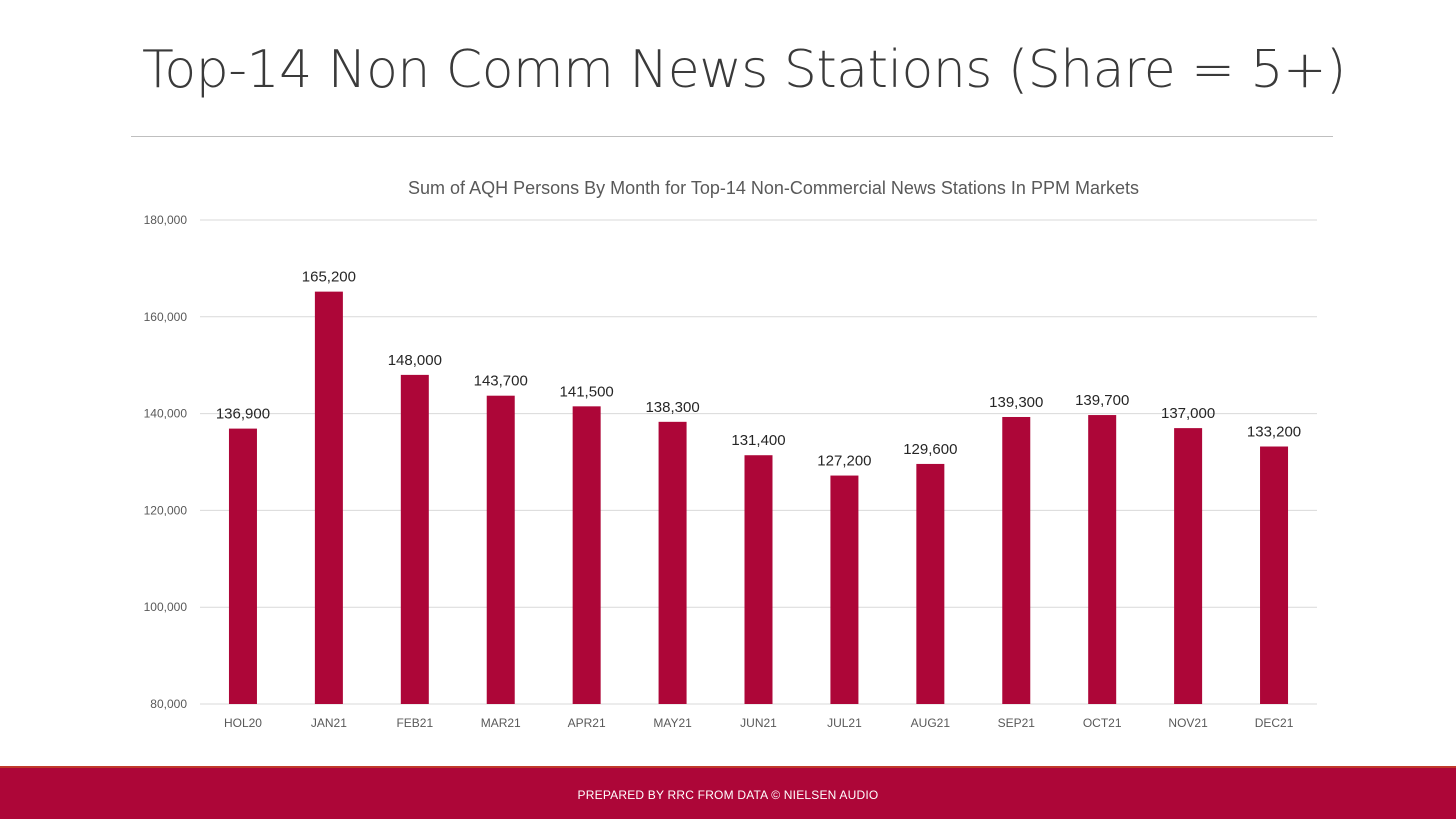 Image resolution: width=1456 pixels, height=819 pixels. What do you see at coordinates (501, 381) in the screenshot?
I see `data-label: 143,700` at bounding box center [501, 381].